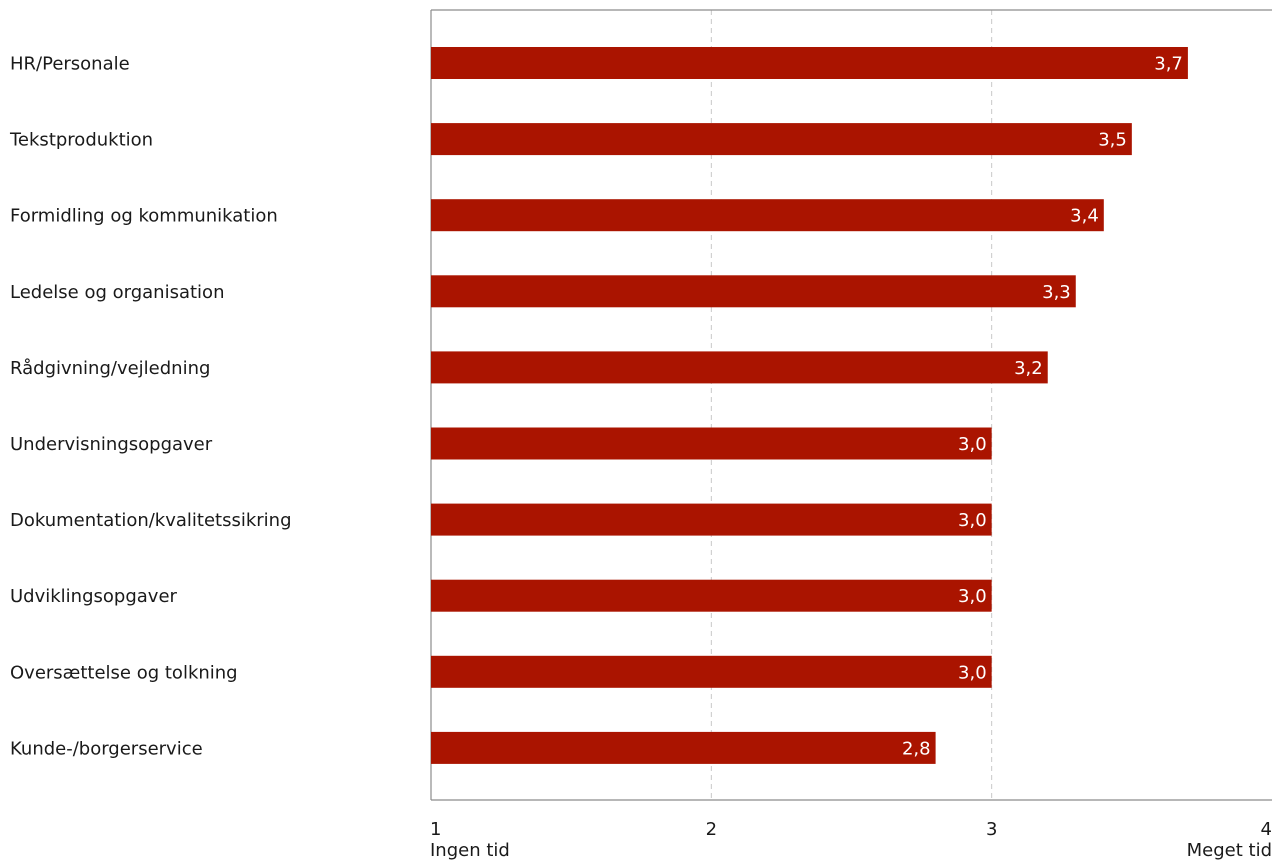  Describe the element at coordinates (110, 368) in the screenshot. I see `category-label-5: Rådgivning/vejledning` at that location.